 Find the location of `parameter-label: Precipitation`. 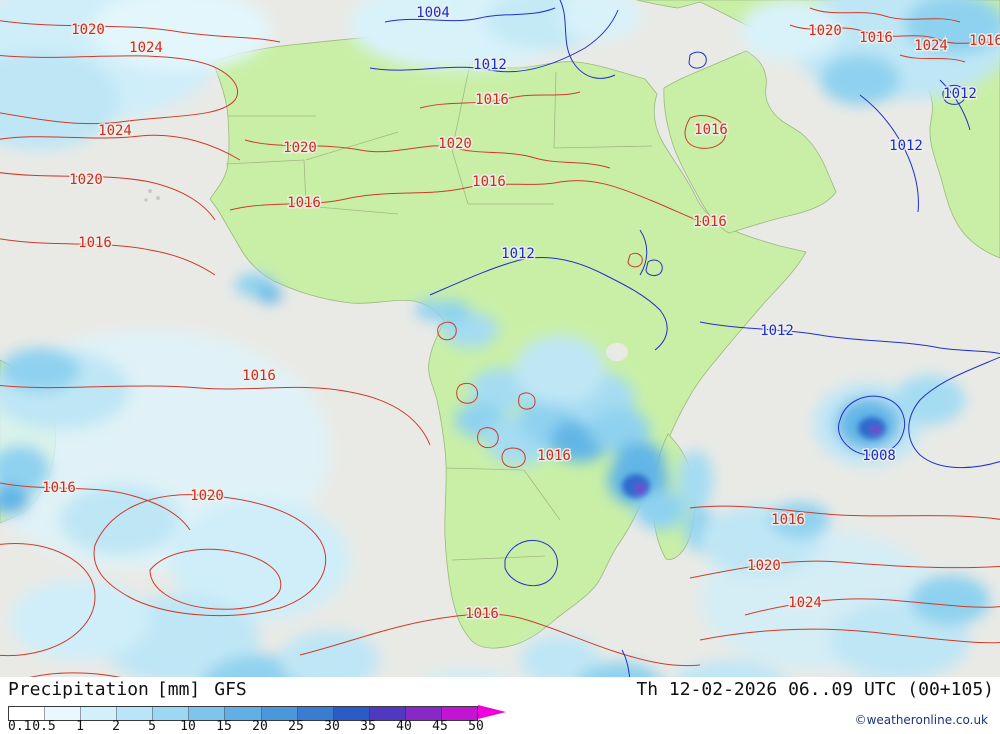

parameter-label: Precipitation is located at coordinates (78, 689).